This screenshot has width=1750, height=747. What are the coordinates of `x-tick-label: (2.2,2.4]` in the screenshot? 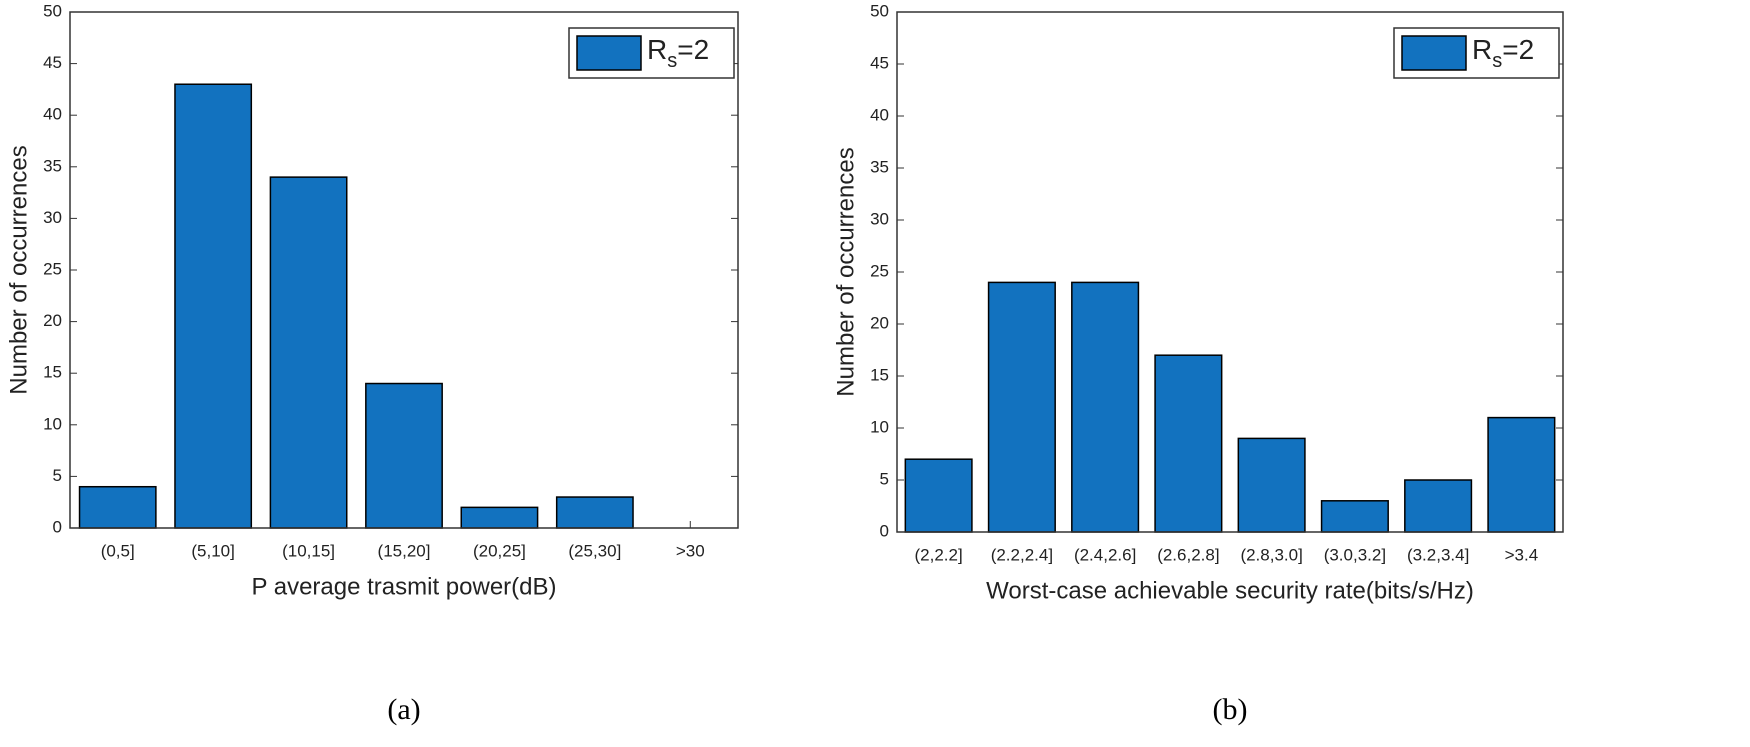 It's located at (1022, 554).